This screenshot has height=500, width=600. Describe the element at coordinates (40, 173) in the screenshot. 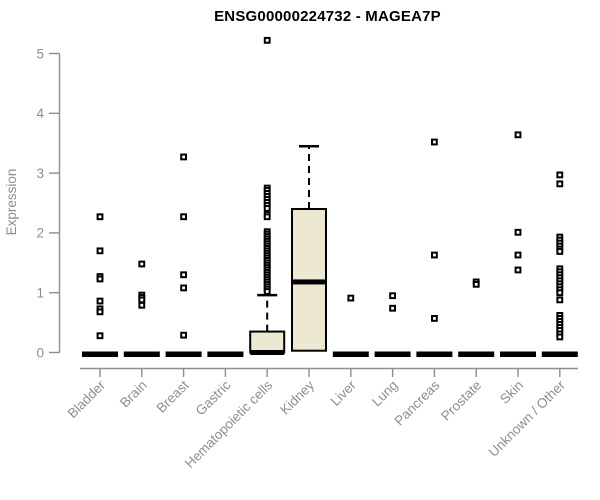

I see `y-tick-label: 3` at that location.